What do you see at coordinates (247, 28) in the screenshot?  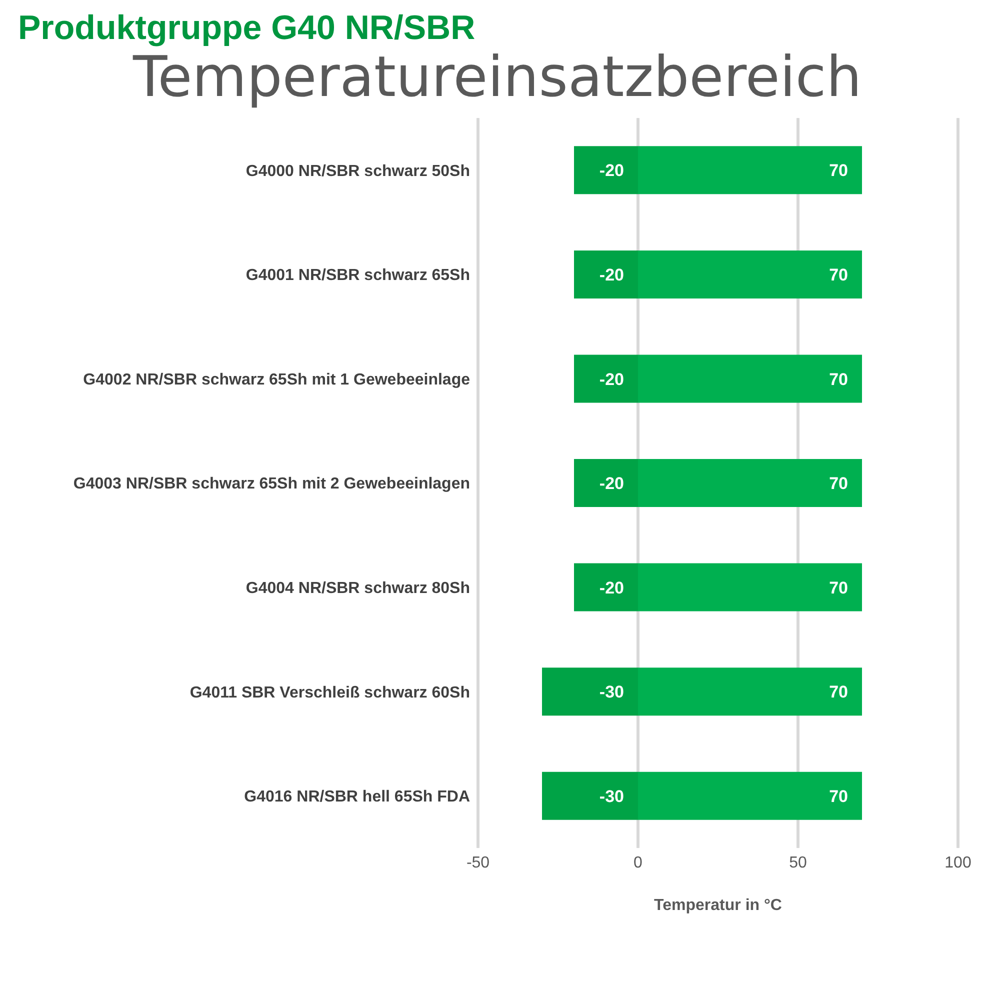 I see `chart-title: Produktgruppe G40 NR/SBR` at bounding box center [247, 28].